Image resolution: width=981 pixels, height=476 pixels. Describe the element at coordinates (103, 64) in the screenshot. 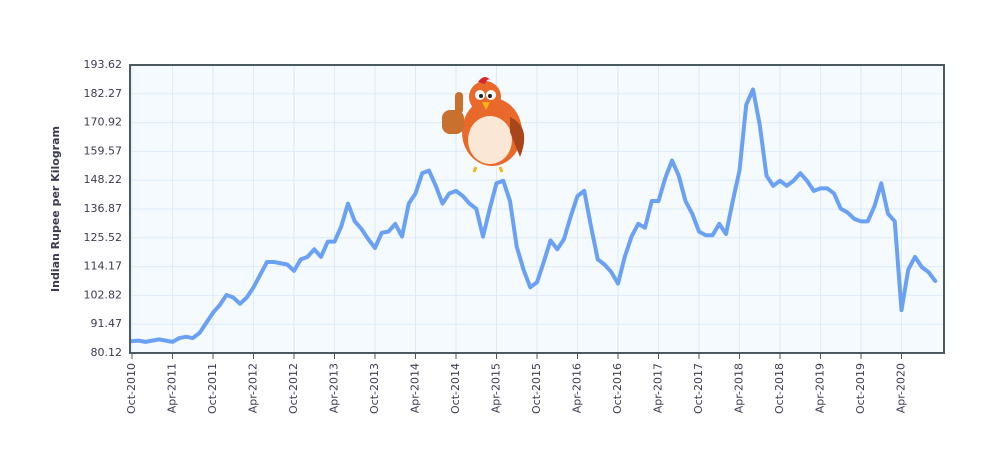

I see `y-tick-label: 193.62` at that location.